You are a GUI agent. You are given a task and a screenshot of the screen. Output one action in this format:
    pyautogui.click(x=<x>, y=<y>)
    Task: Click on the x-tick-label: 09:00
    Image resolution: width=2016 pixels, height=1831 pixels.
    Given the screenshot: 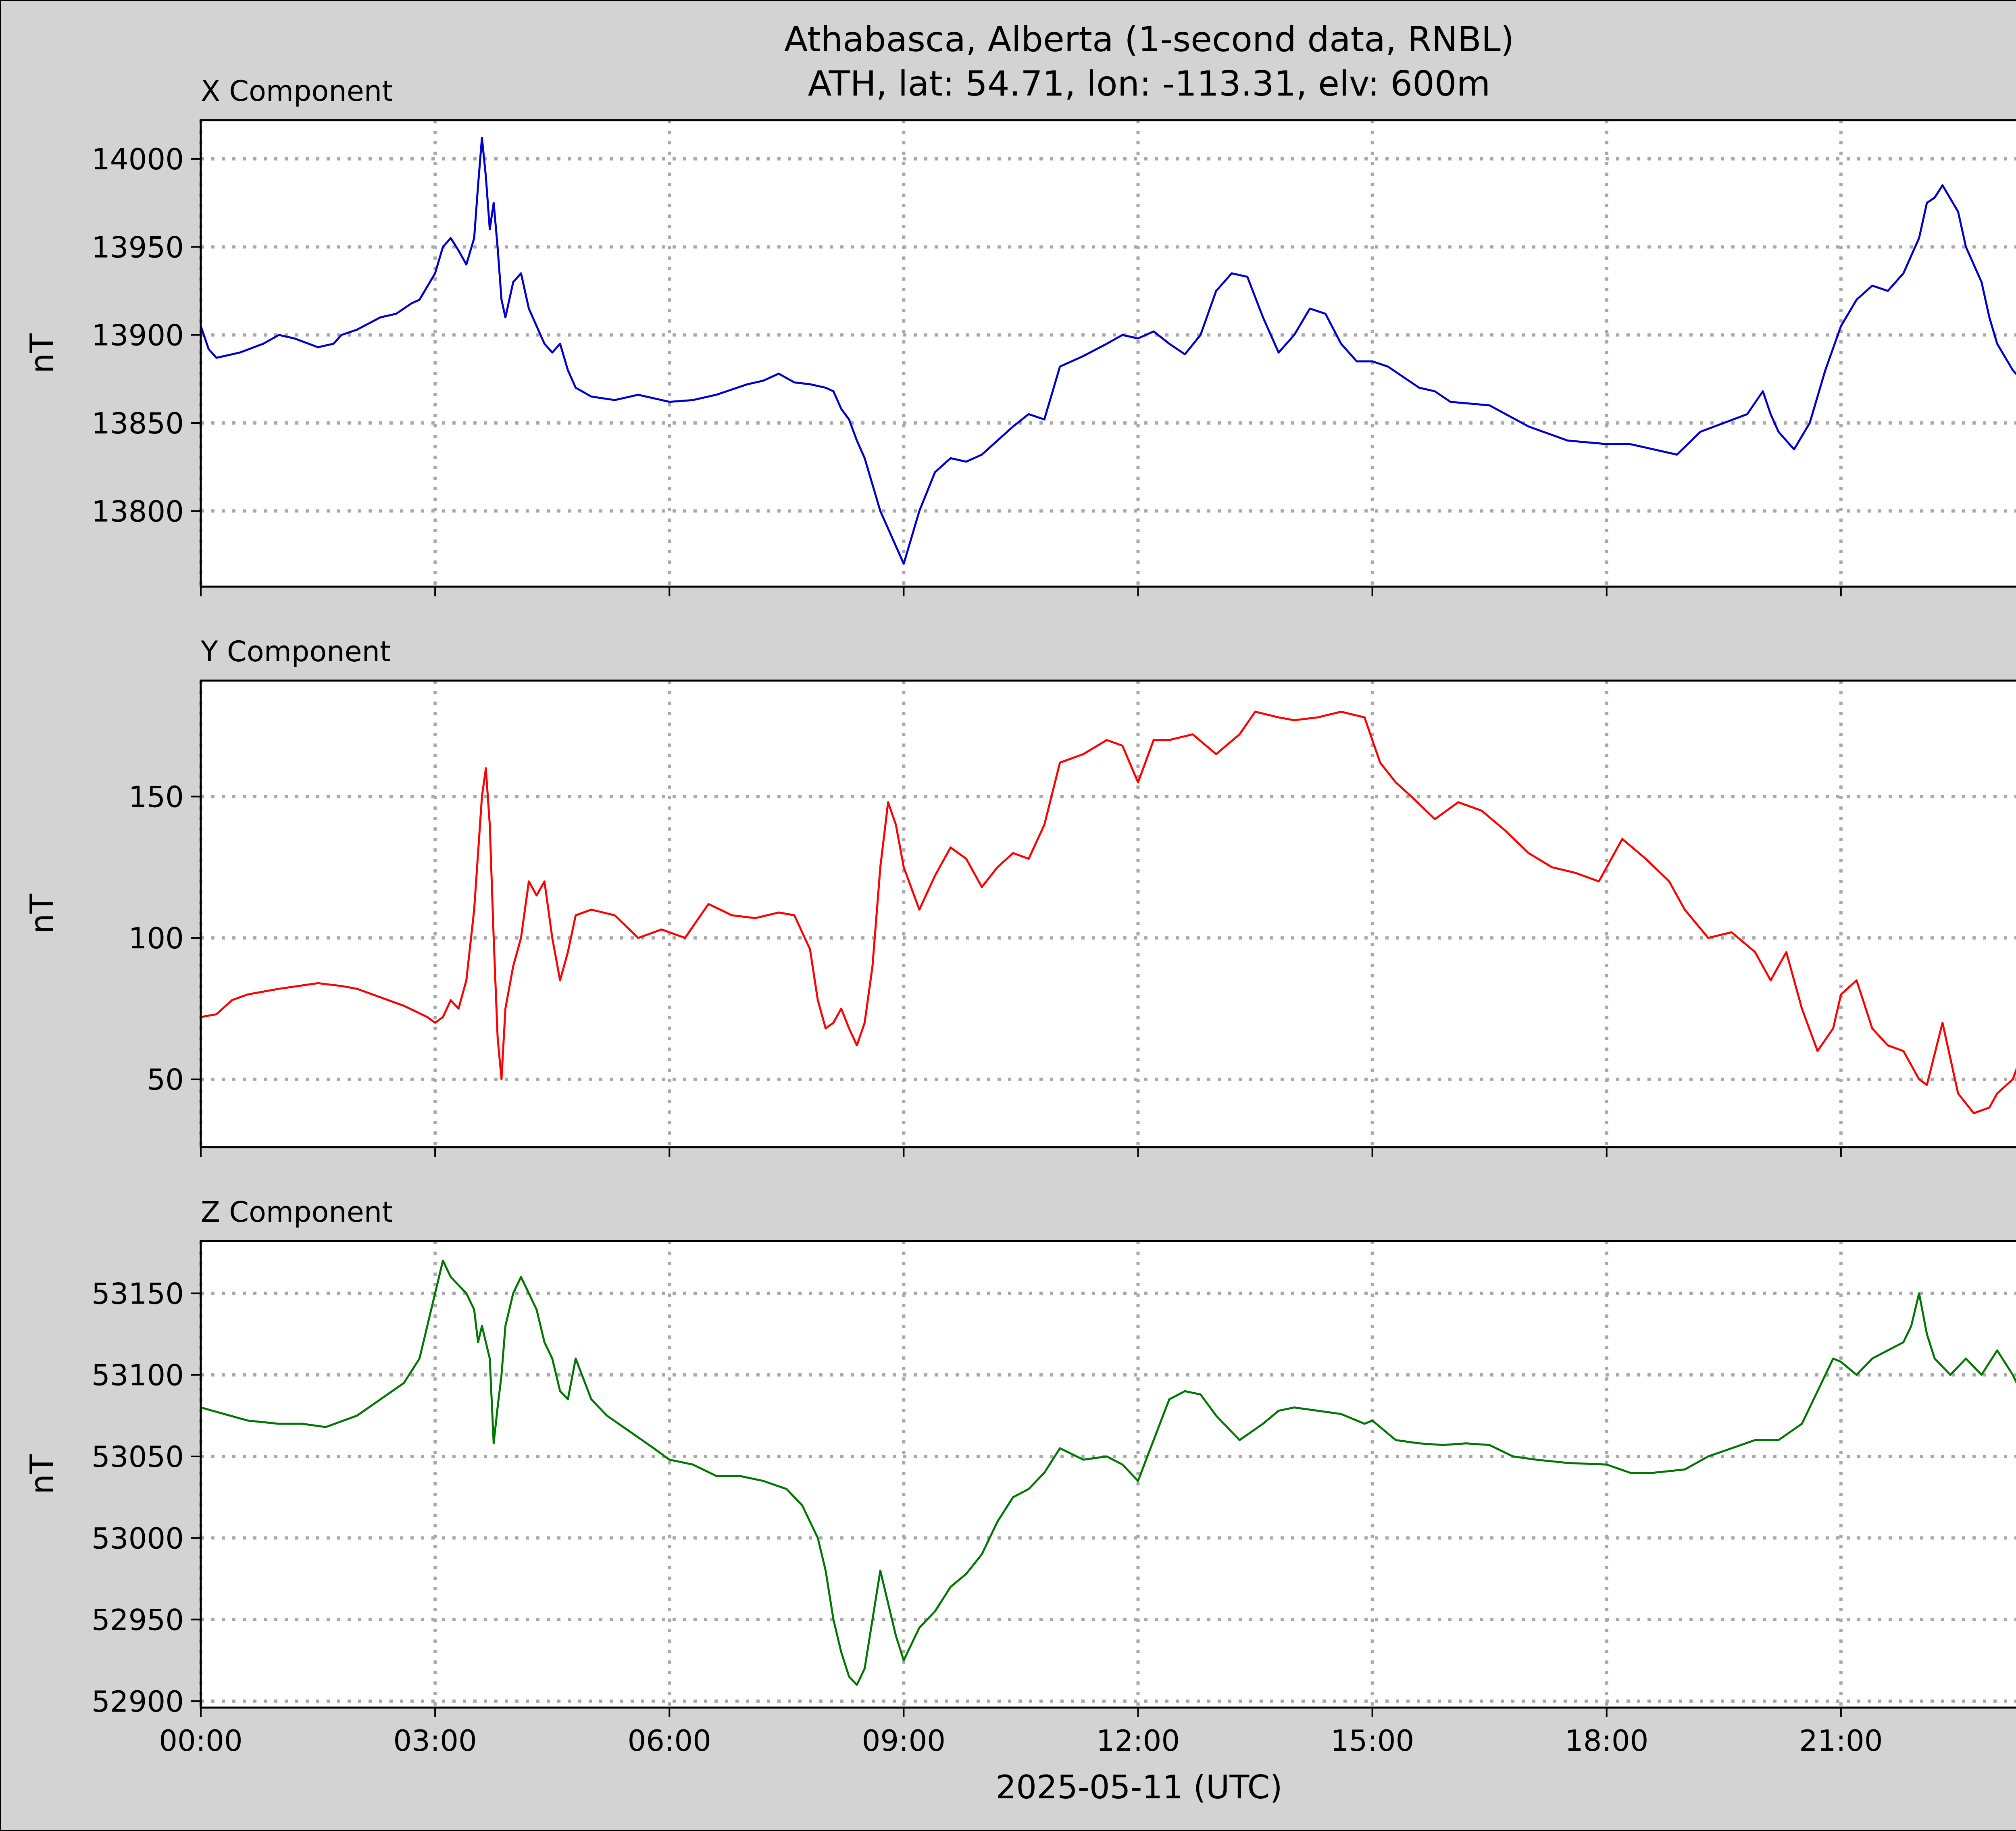 What is the action you would take?
    pyautogui.click(x=904, y=1741)
    